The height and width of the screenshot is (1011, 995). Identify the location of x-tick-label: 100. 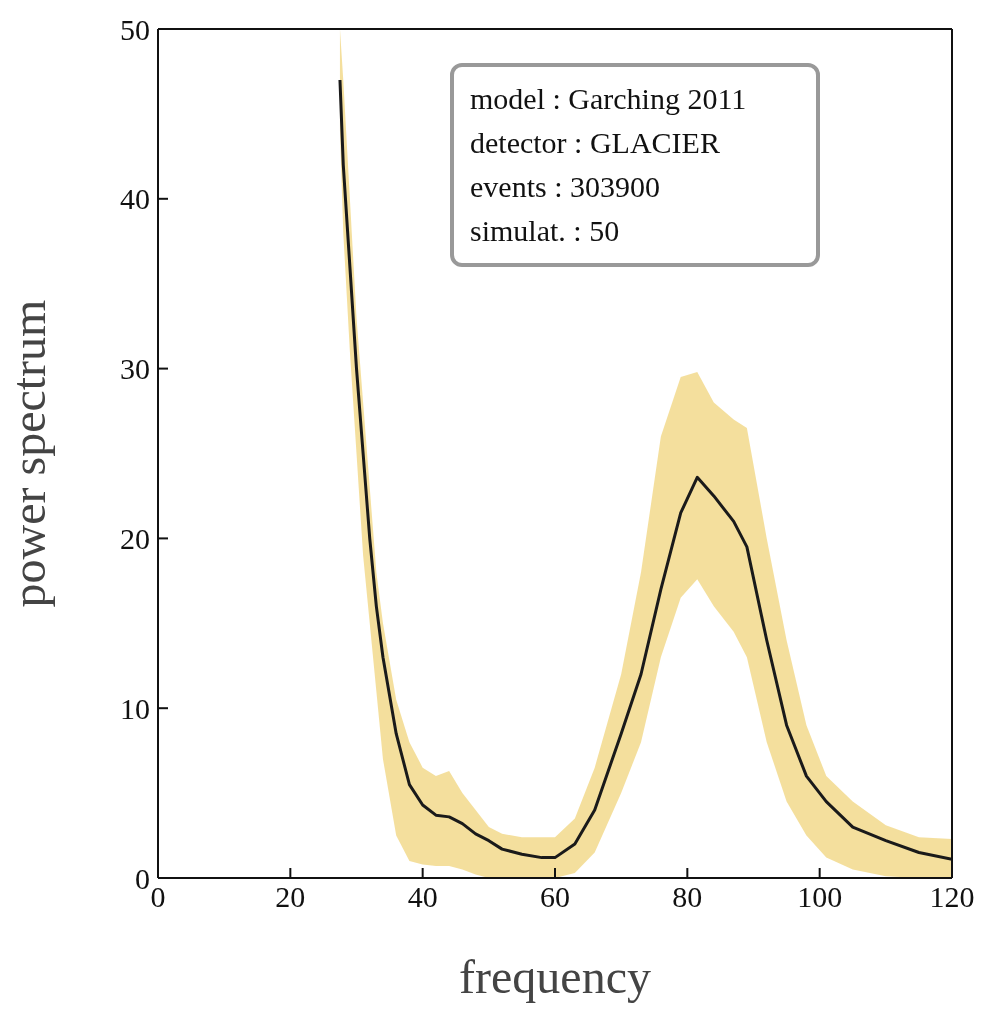
(820, 897).